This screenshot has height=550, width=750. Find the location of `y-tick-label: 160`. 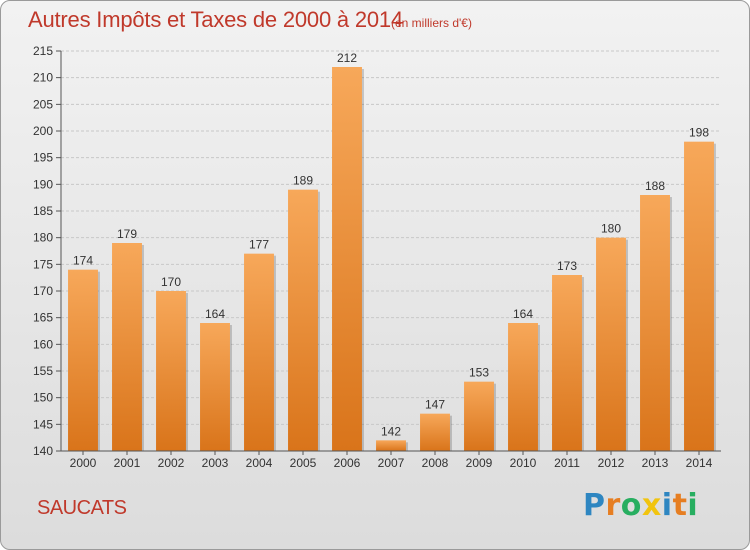

y-tick-label: 160 is located at coordinates (43, 344).